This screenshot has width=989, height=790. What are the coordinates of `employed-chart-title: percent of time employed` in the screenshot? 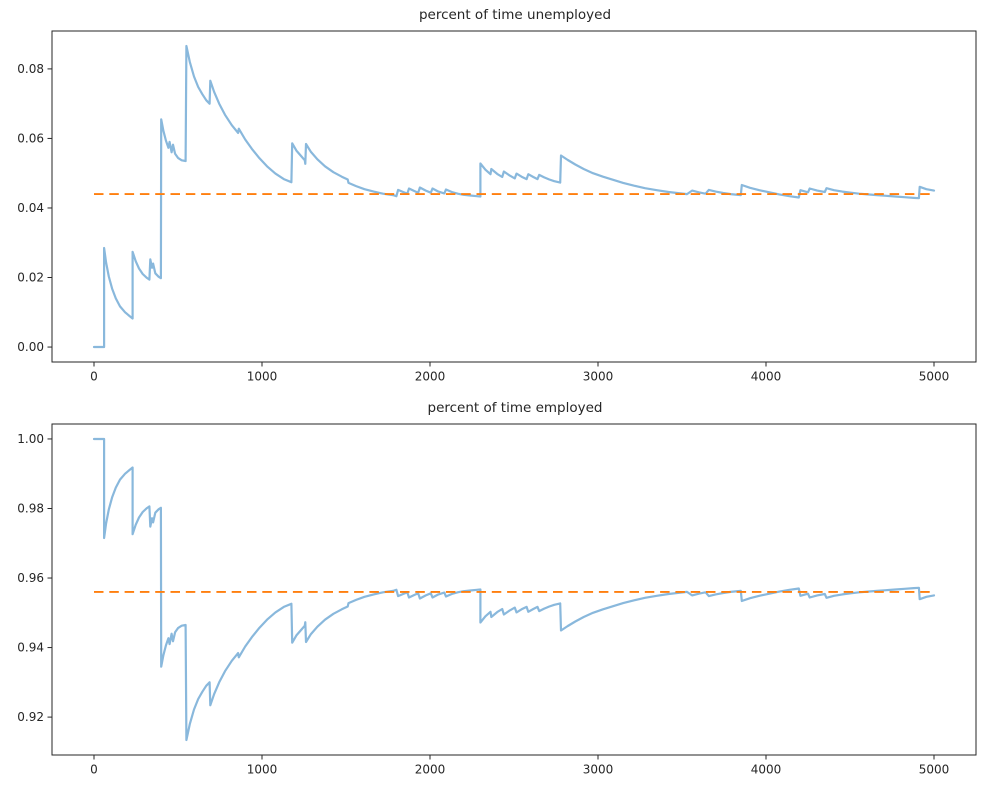 It's located at (515, 408).